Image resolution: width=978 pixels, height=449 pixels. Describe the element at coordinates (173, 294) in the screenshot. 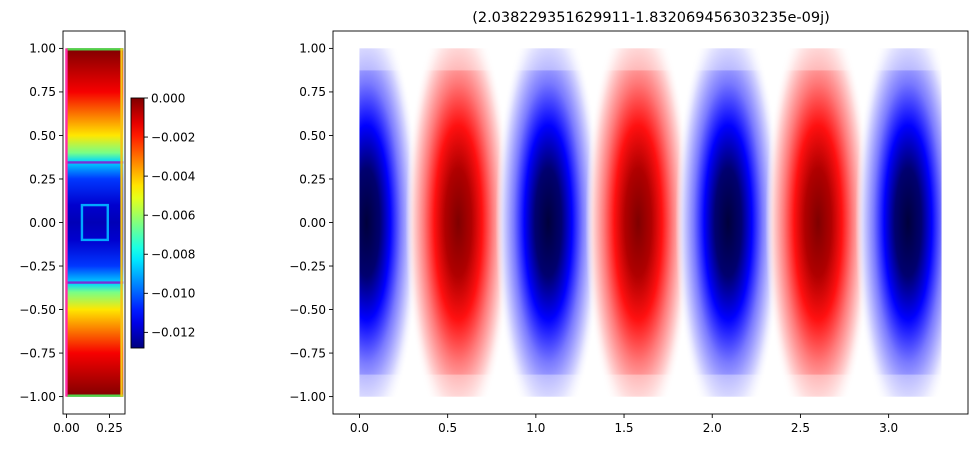

I see `colorbar-tick-label: −0.010` at that location.